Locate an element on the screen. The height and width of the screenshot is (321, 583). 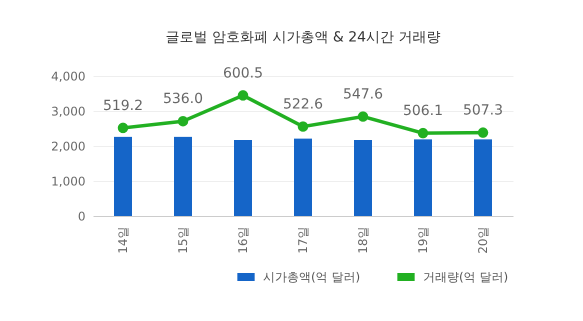
data-label: 507.3 is located at coordinates (483, 110).